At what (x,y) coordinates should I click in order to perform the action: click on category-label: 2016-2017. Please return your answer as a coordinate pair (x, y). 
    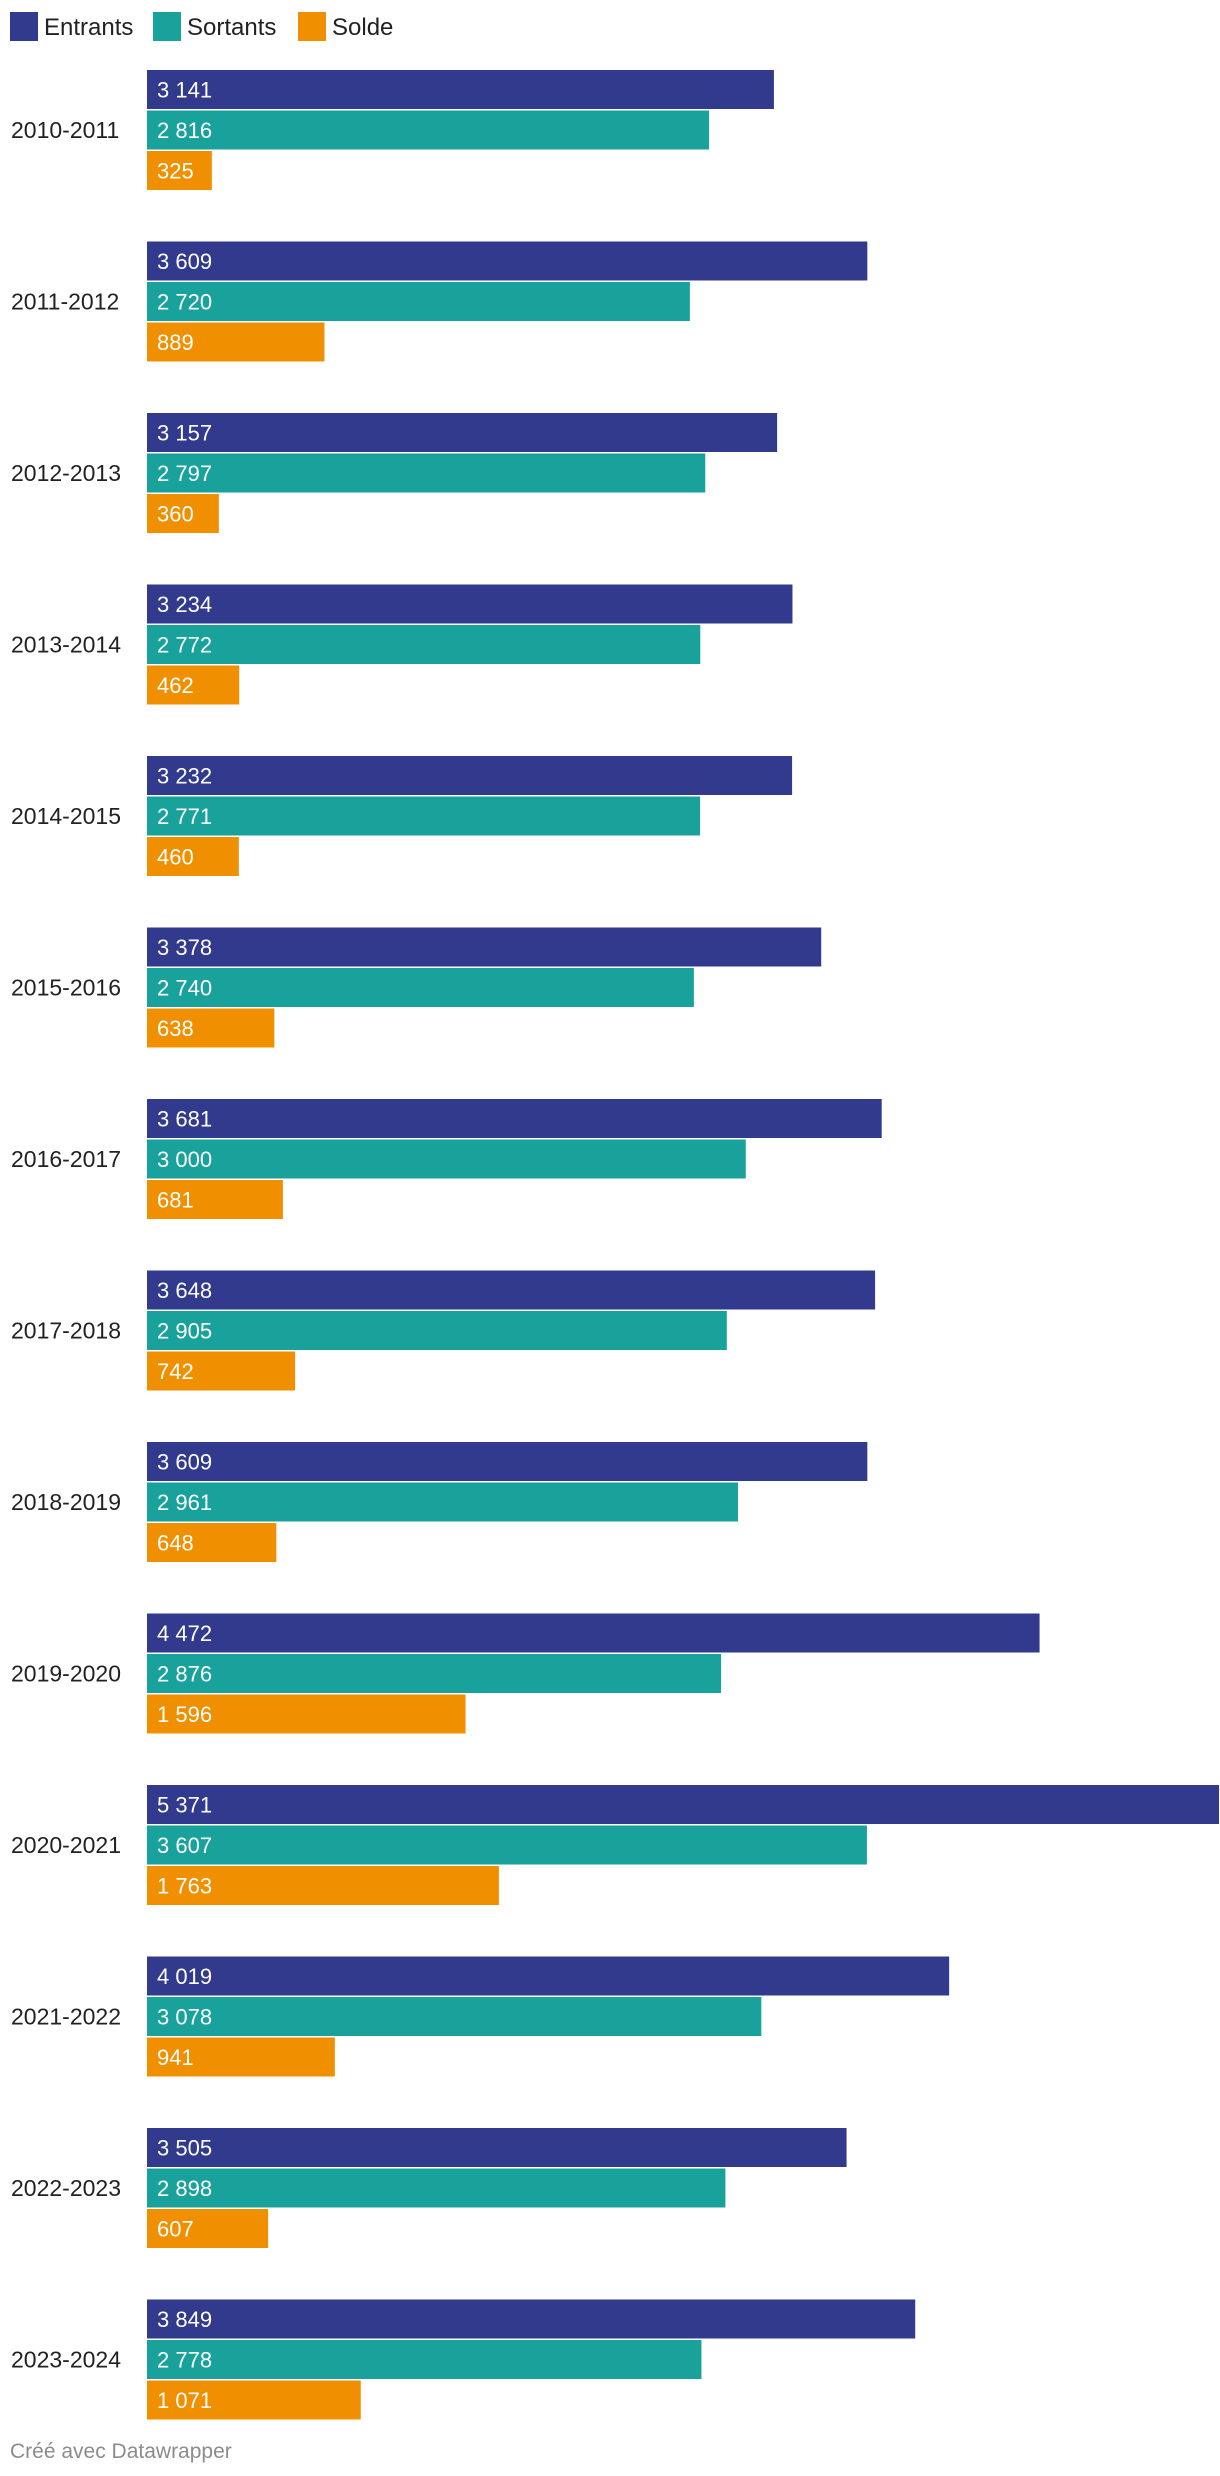
    Looking at the image, I should click on (66, 1159).